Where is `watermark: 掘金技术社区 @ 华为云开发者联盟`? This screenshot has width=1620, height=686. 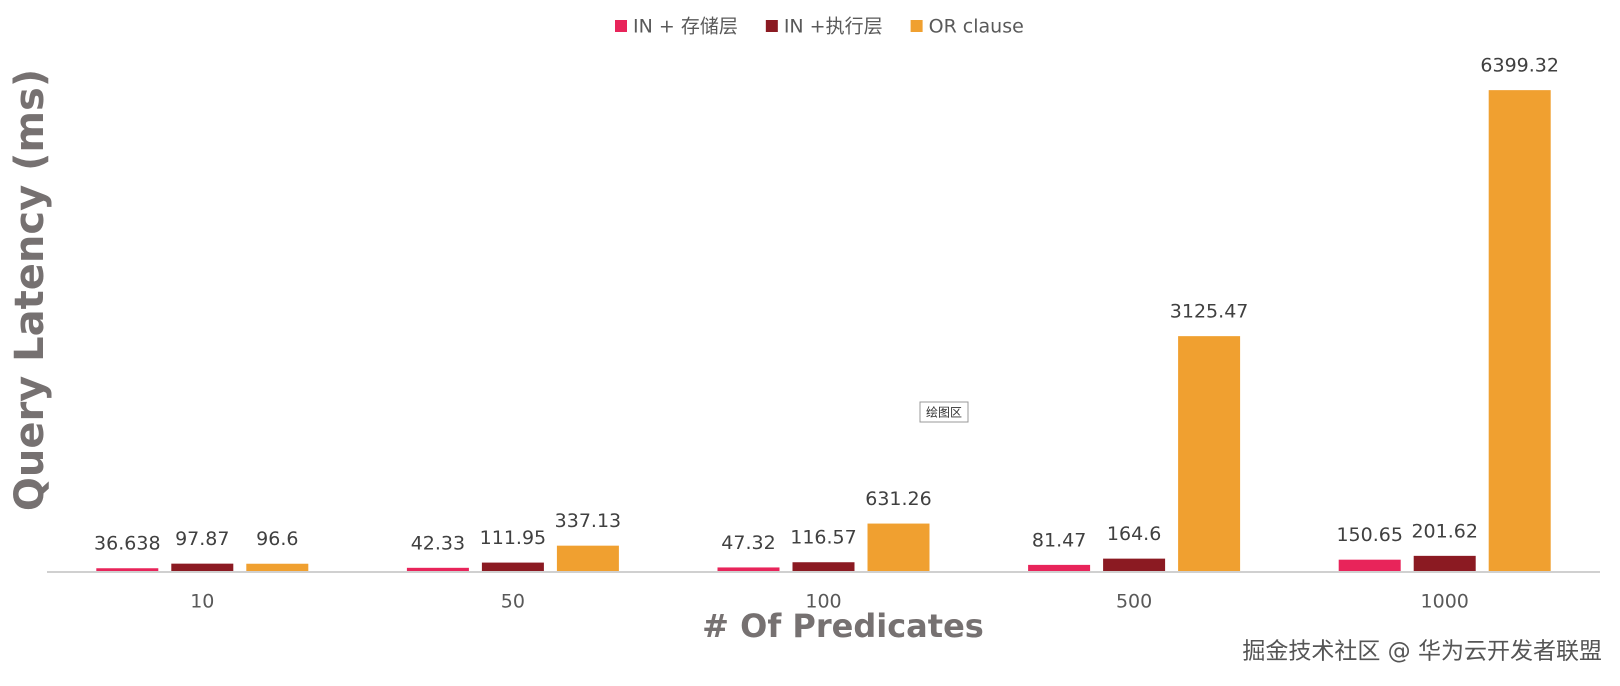
watermark: 掘金技术社区 @ 华为云开发者联盟 is located at coordinates (1422, 652).